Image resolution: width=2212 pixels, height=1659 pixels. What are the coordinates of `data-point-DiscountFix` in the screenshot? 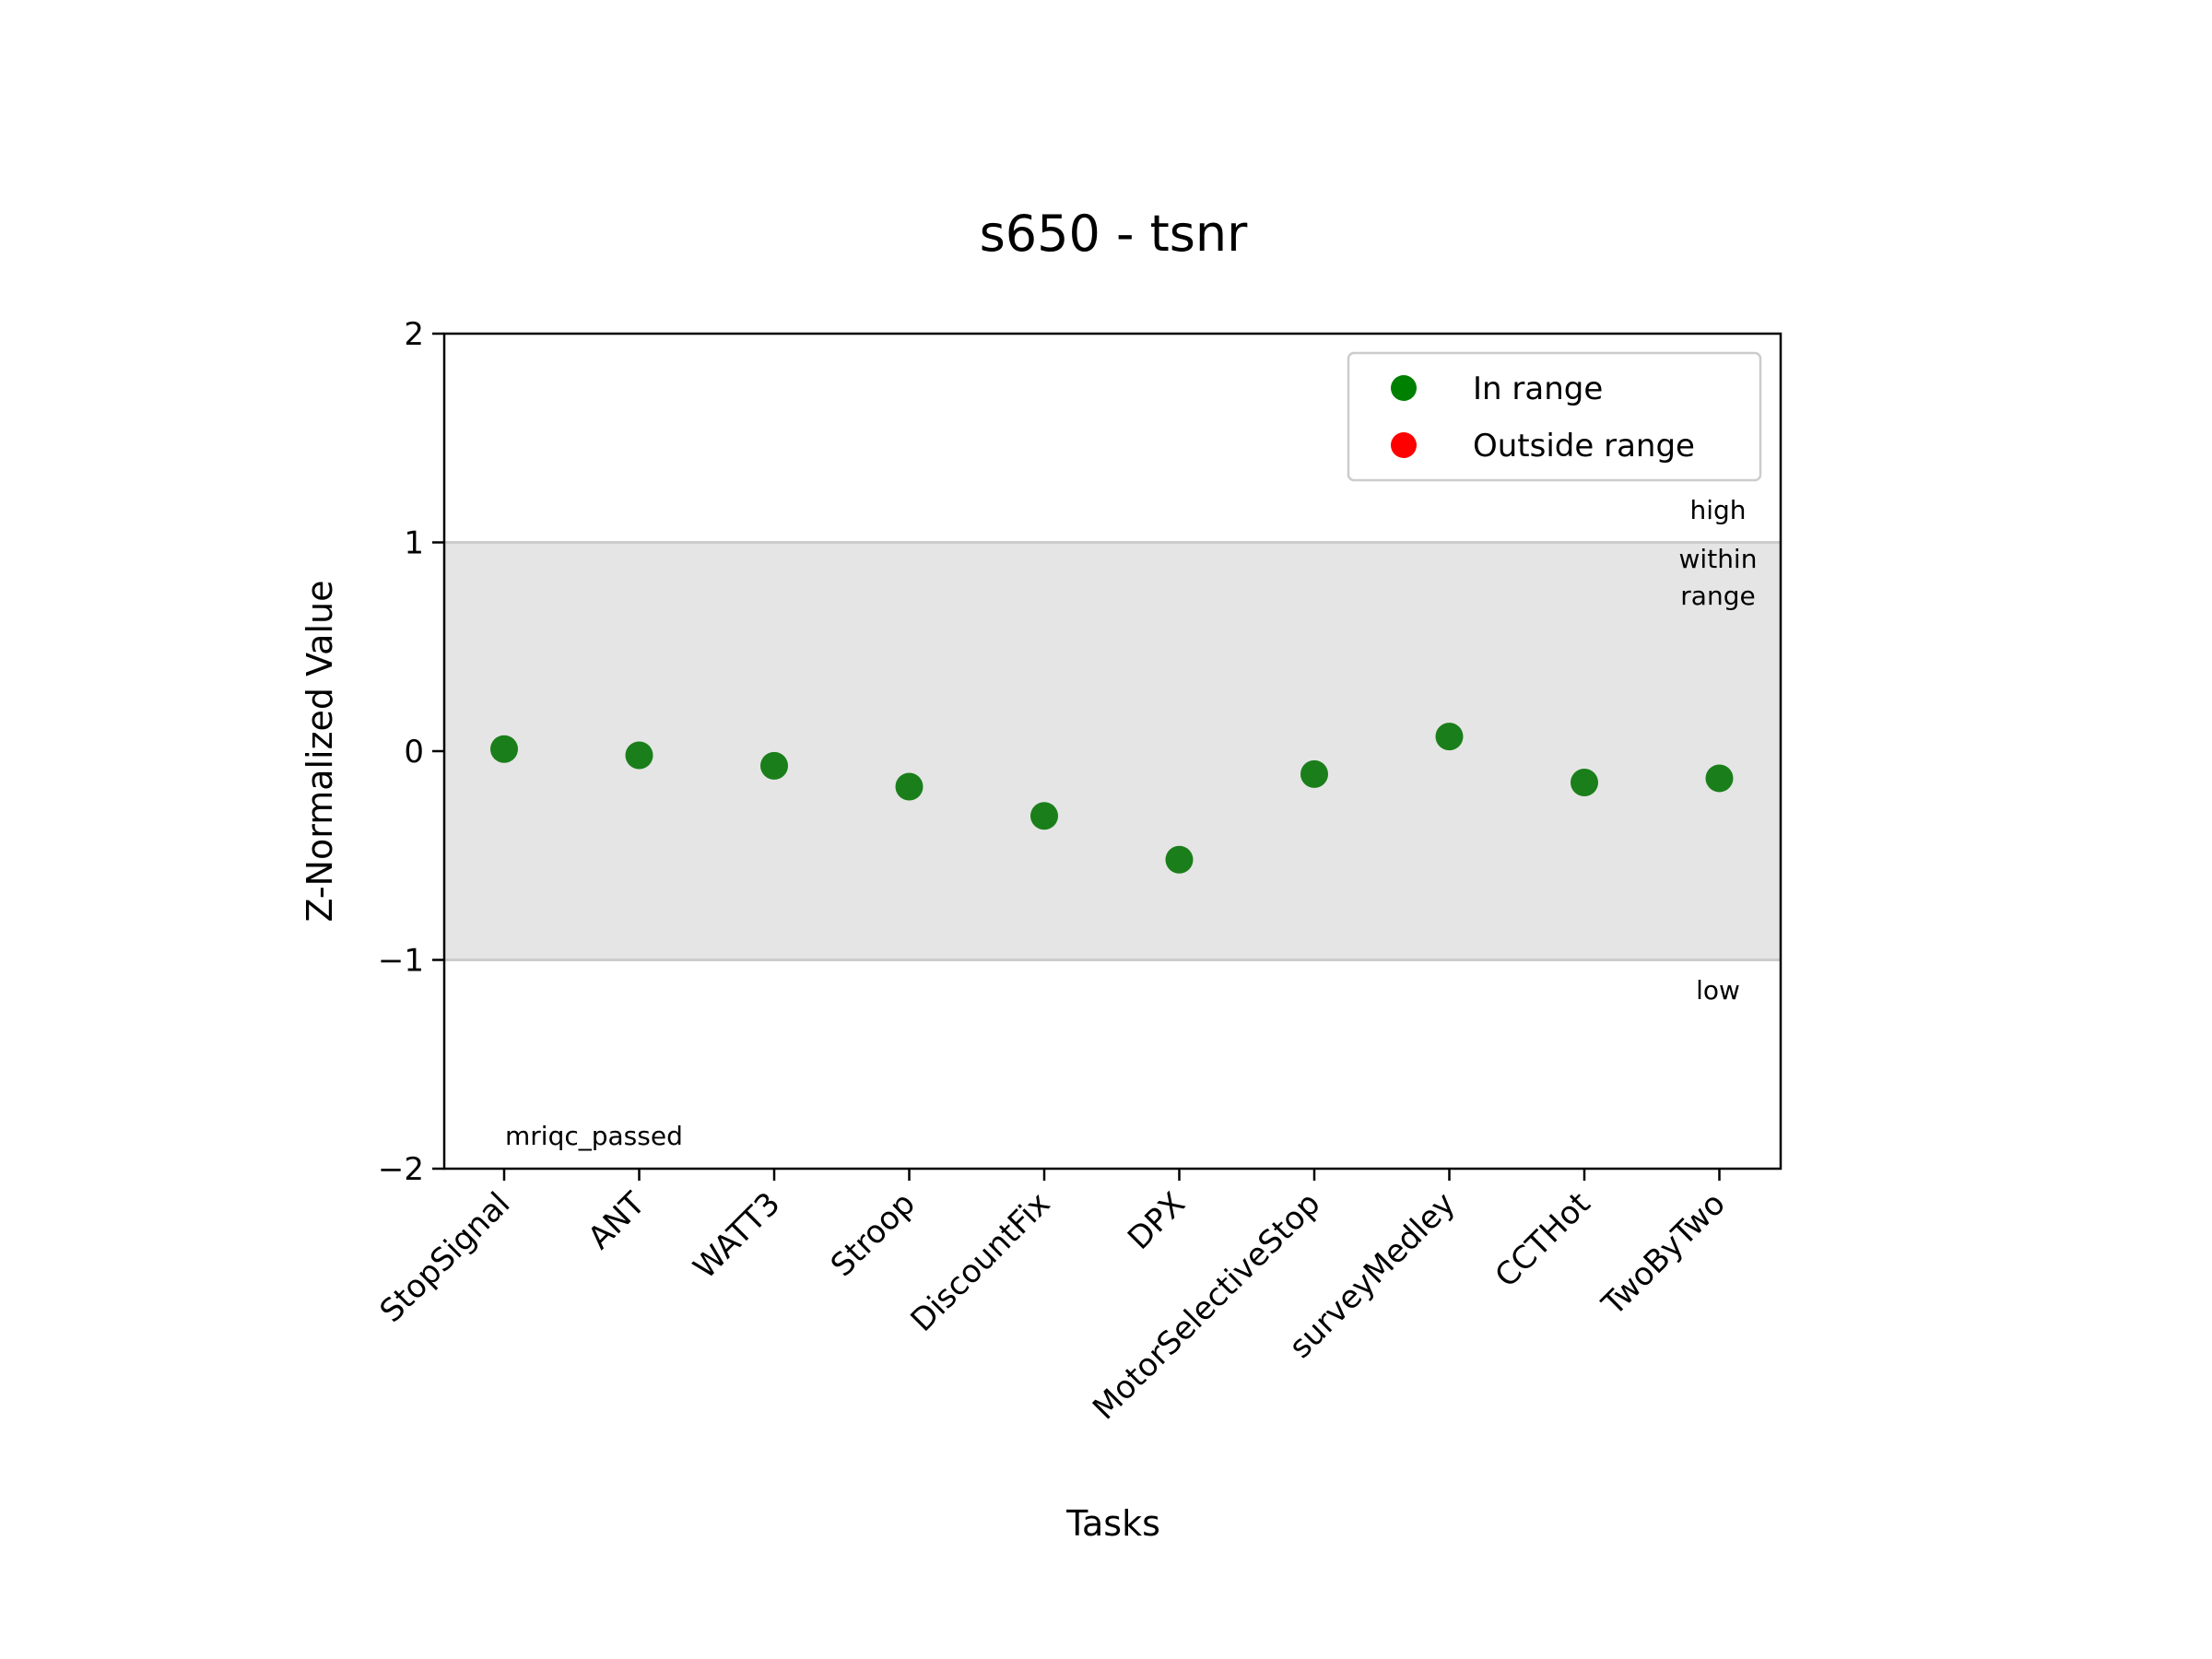 It's located at (1044, 816).